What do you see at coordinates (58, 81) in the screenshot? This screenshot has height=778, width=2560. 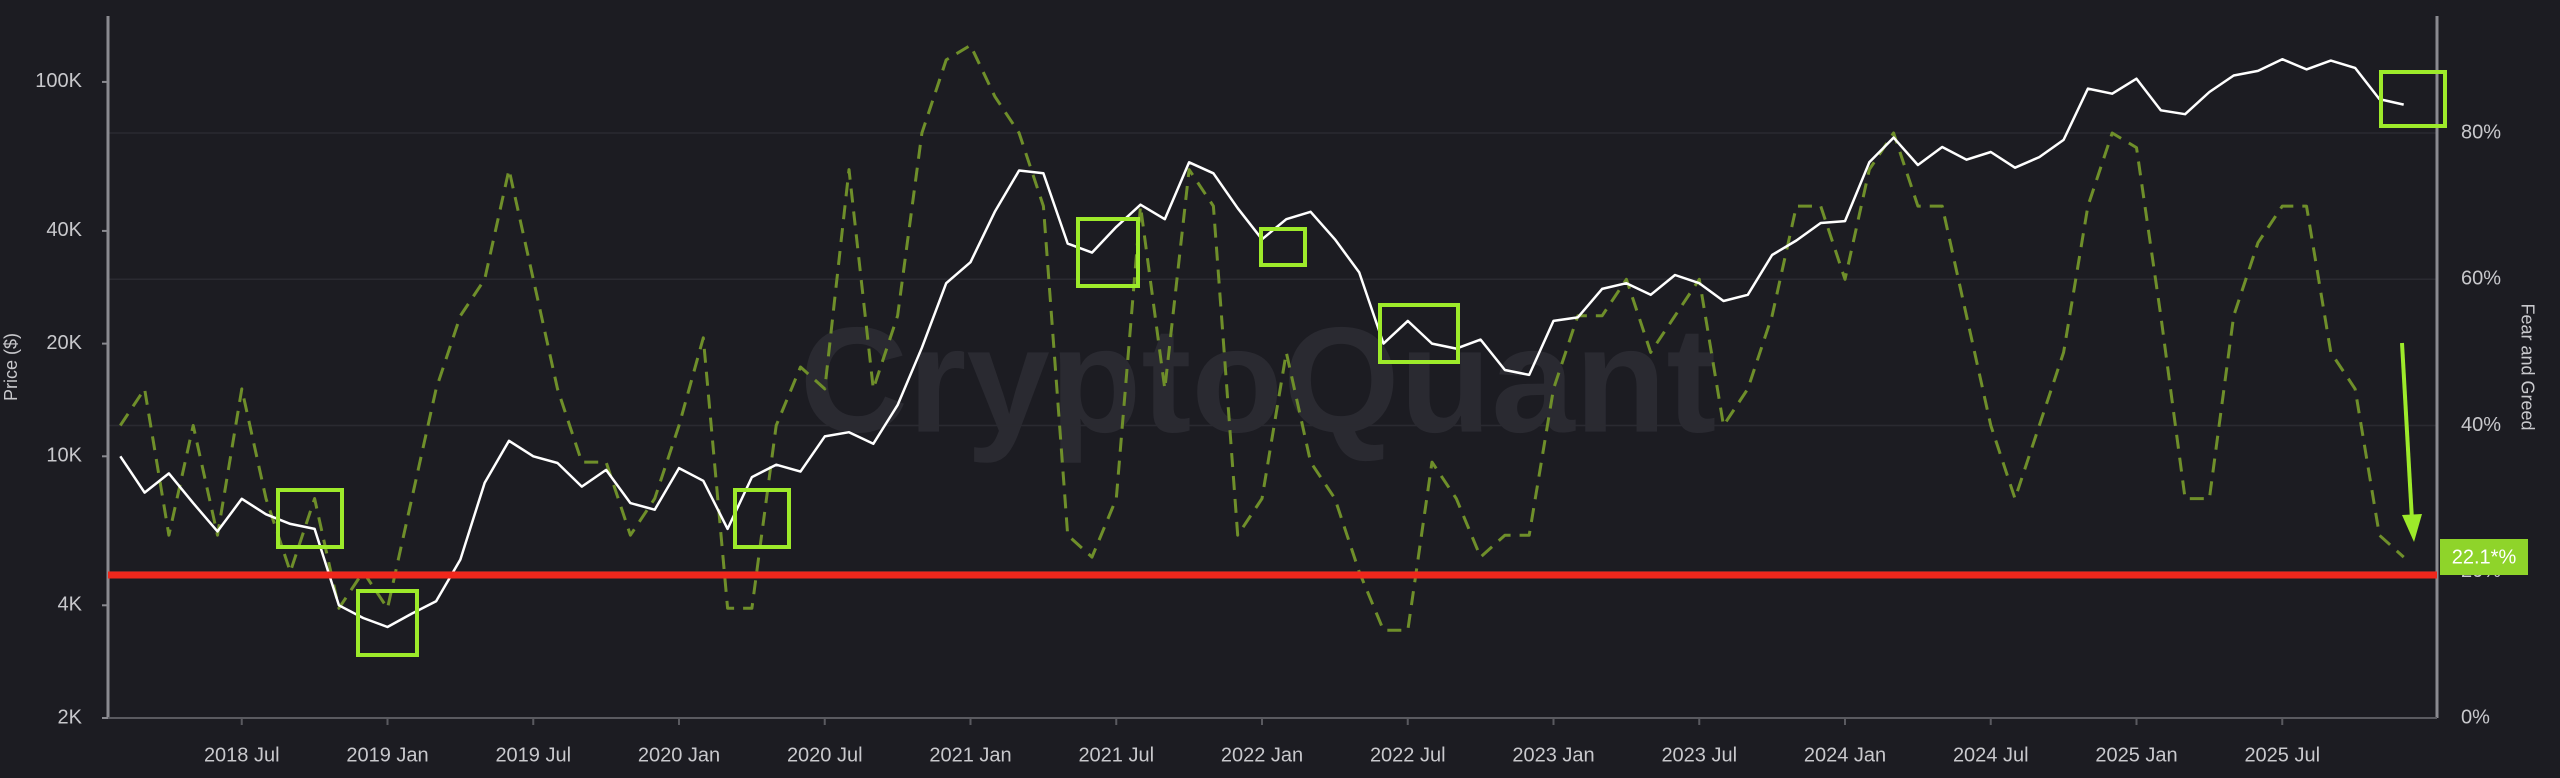 I see `y-tick-label: 100K` at bounding box center [58, 81].